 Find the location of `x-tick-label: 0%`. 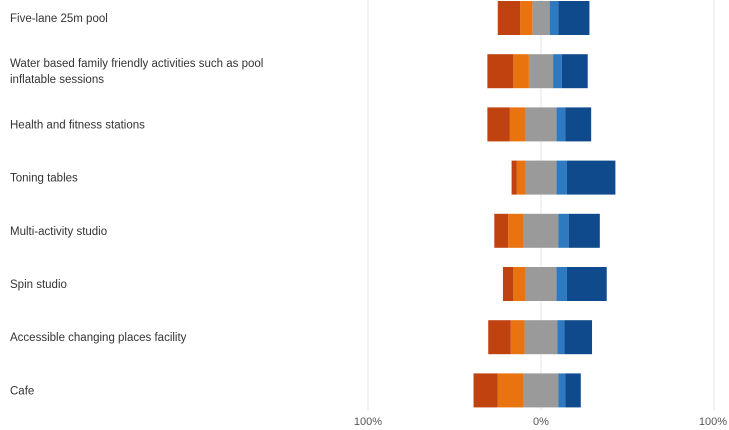

x-tick-label: 0% is located at coordinates (541, 422).